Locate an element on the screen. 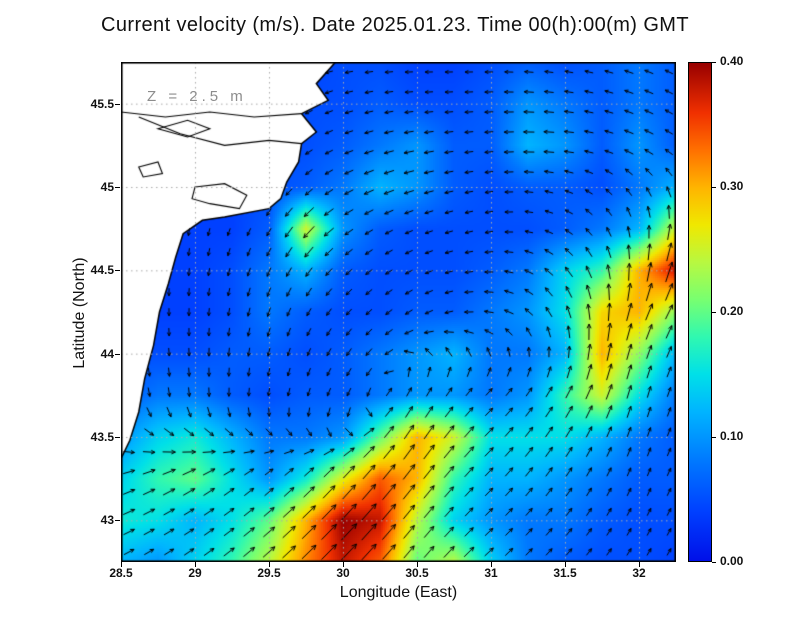  x-tick-label: 28.5 is located at coordinates (121, 573).